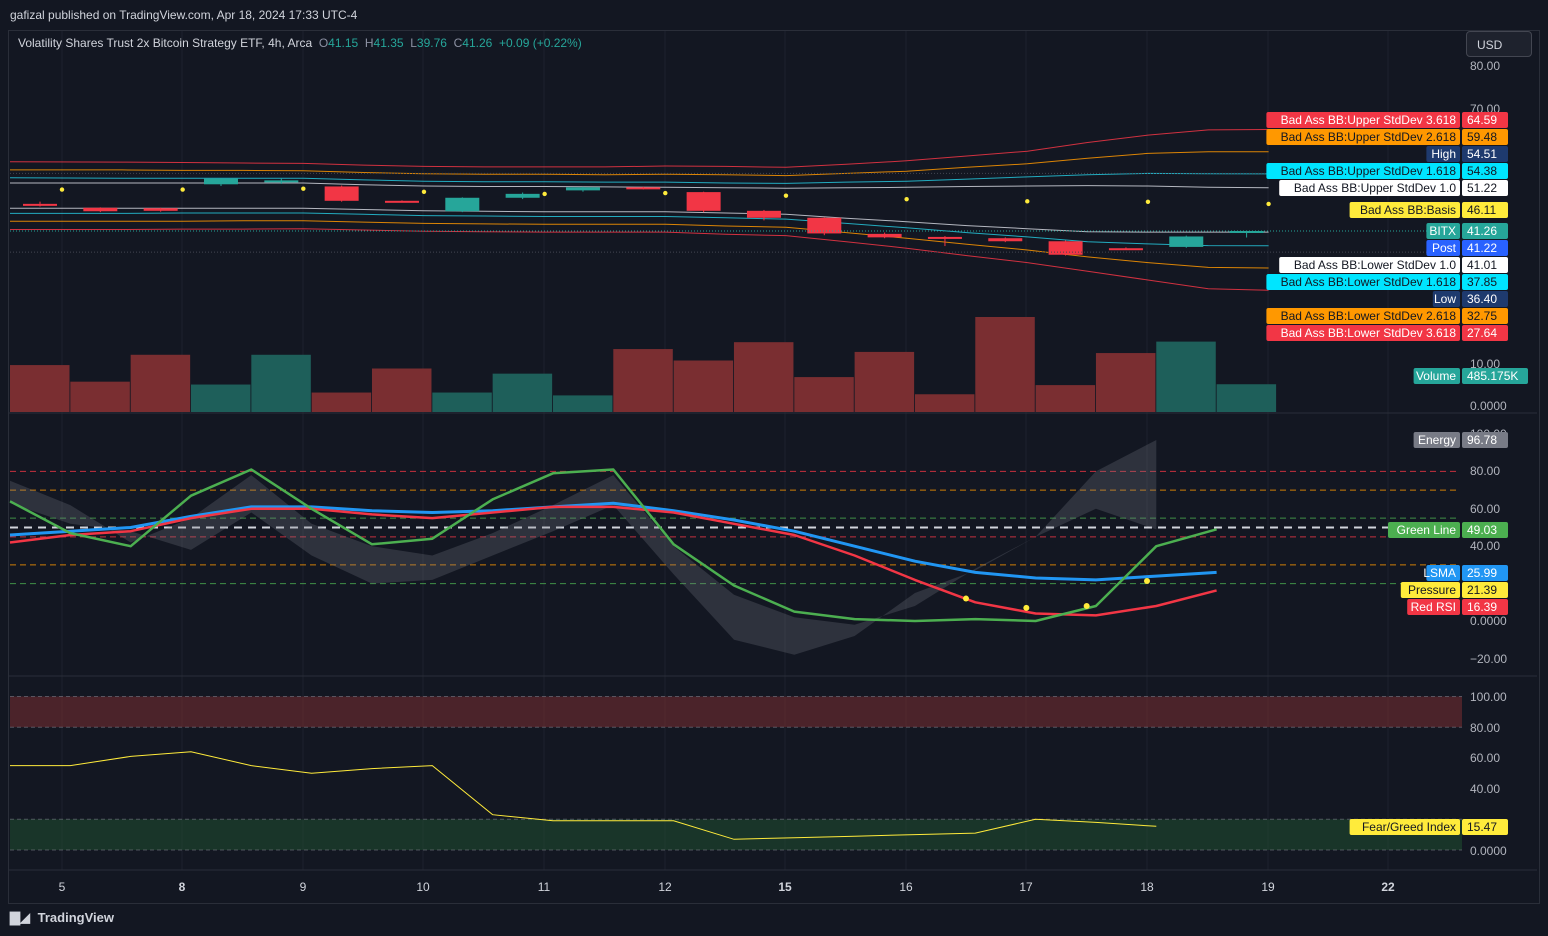 The height and width of the screenshot is (936, 1548). What do you see at coordinates (544, 887) in the screenshot?
I see `time-axis-tick: 11` at bounding box center [544, 887].